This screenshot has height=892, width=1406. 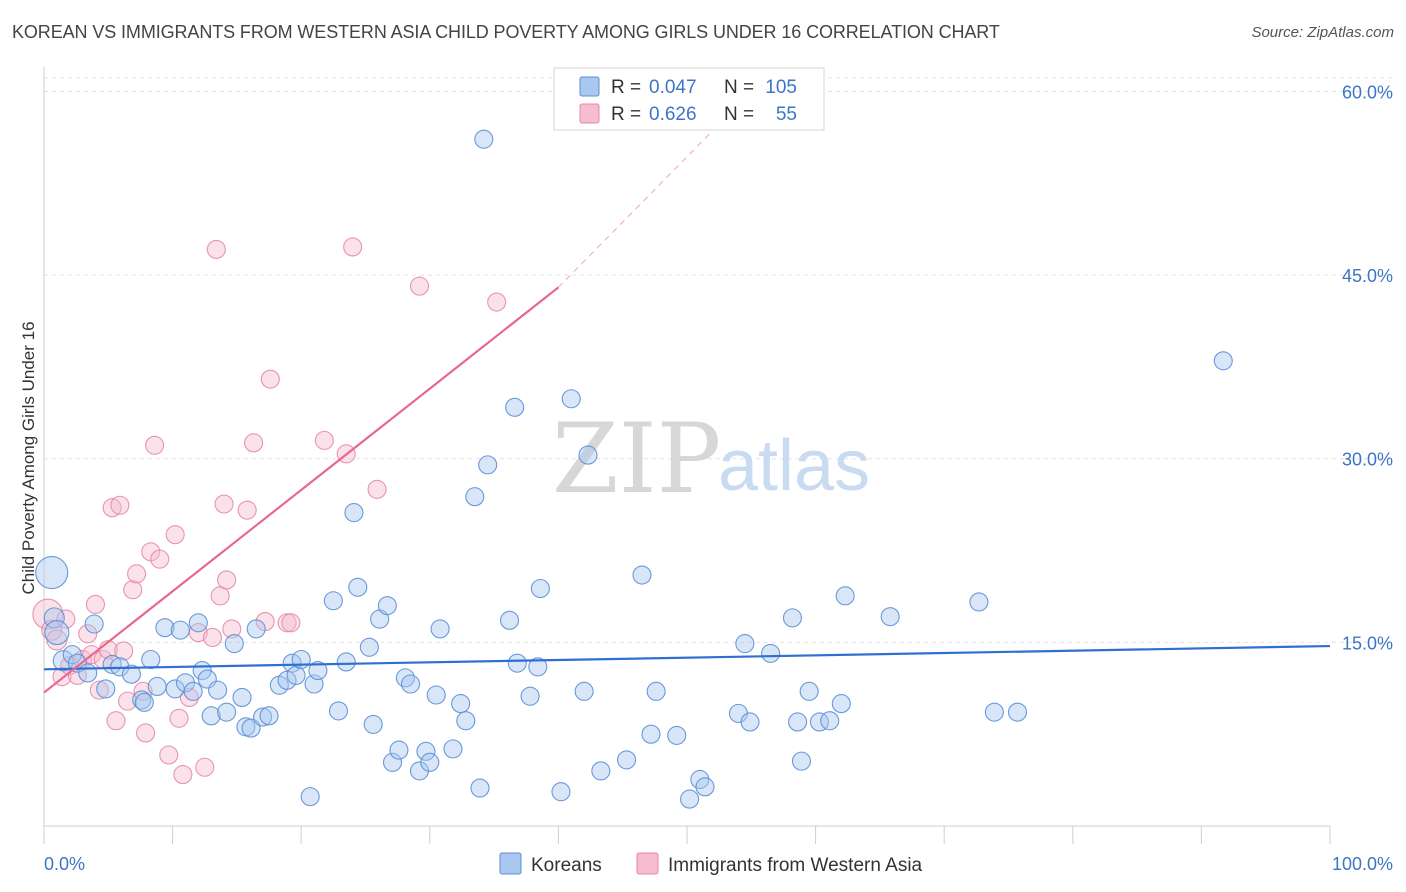 What do you see at coordinates (589, 113) in the screenshot?
I see `legend-swatch-western-asia` at bounding box center [589, 113].